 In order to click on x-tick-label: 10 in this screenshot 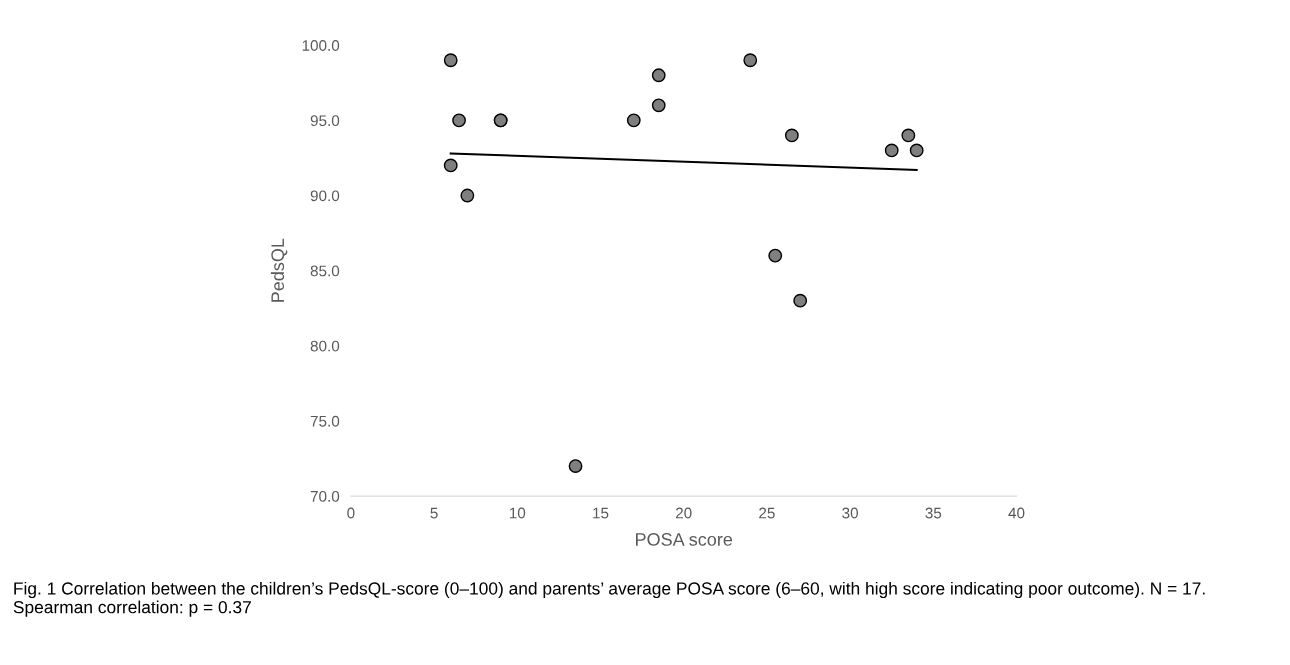, I will do `click(517, 513)`.